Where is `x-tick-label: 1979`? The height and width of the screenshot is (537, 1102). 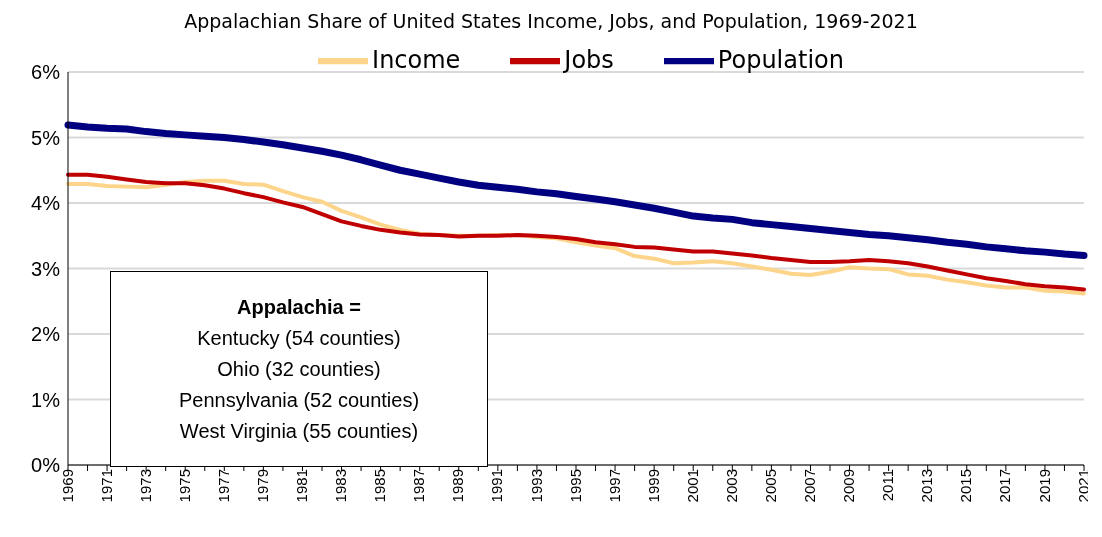
x-tick-label: 1979 is located at coordinates (263, 486).